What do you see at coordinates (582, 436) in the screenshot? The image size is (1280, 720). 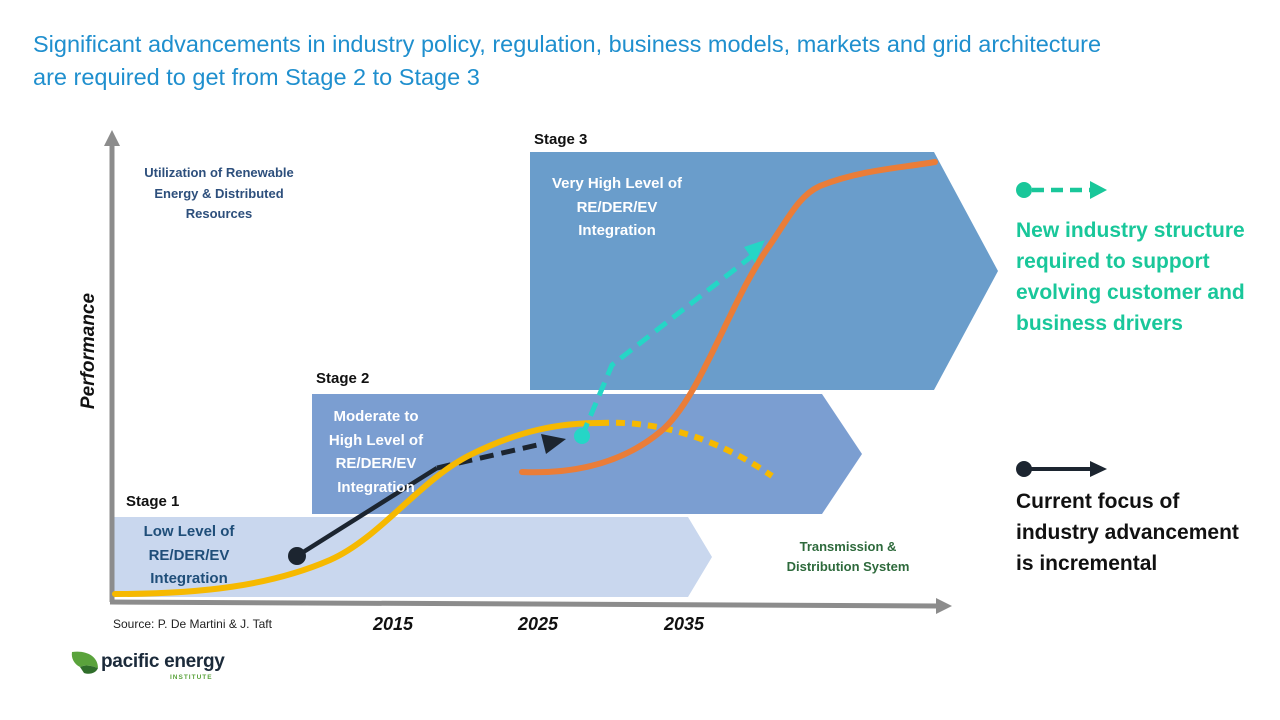 I see `new-structure-start-dot` at bounding box center [582, 436].